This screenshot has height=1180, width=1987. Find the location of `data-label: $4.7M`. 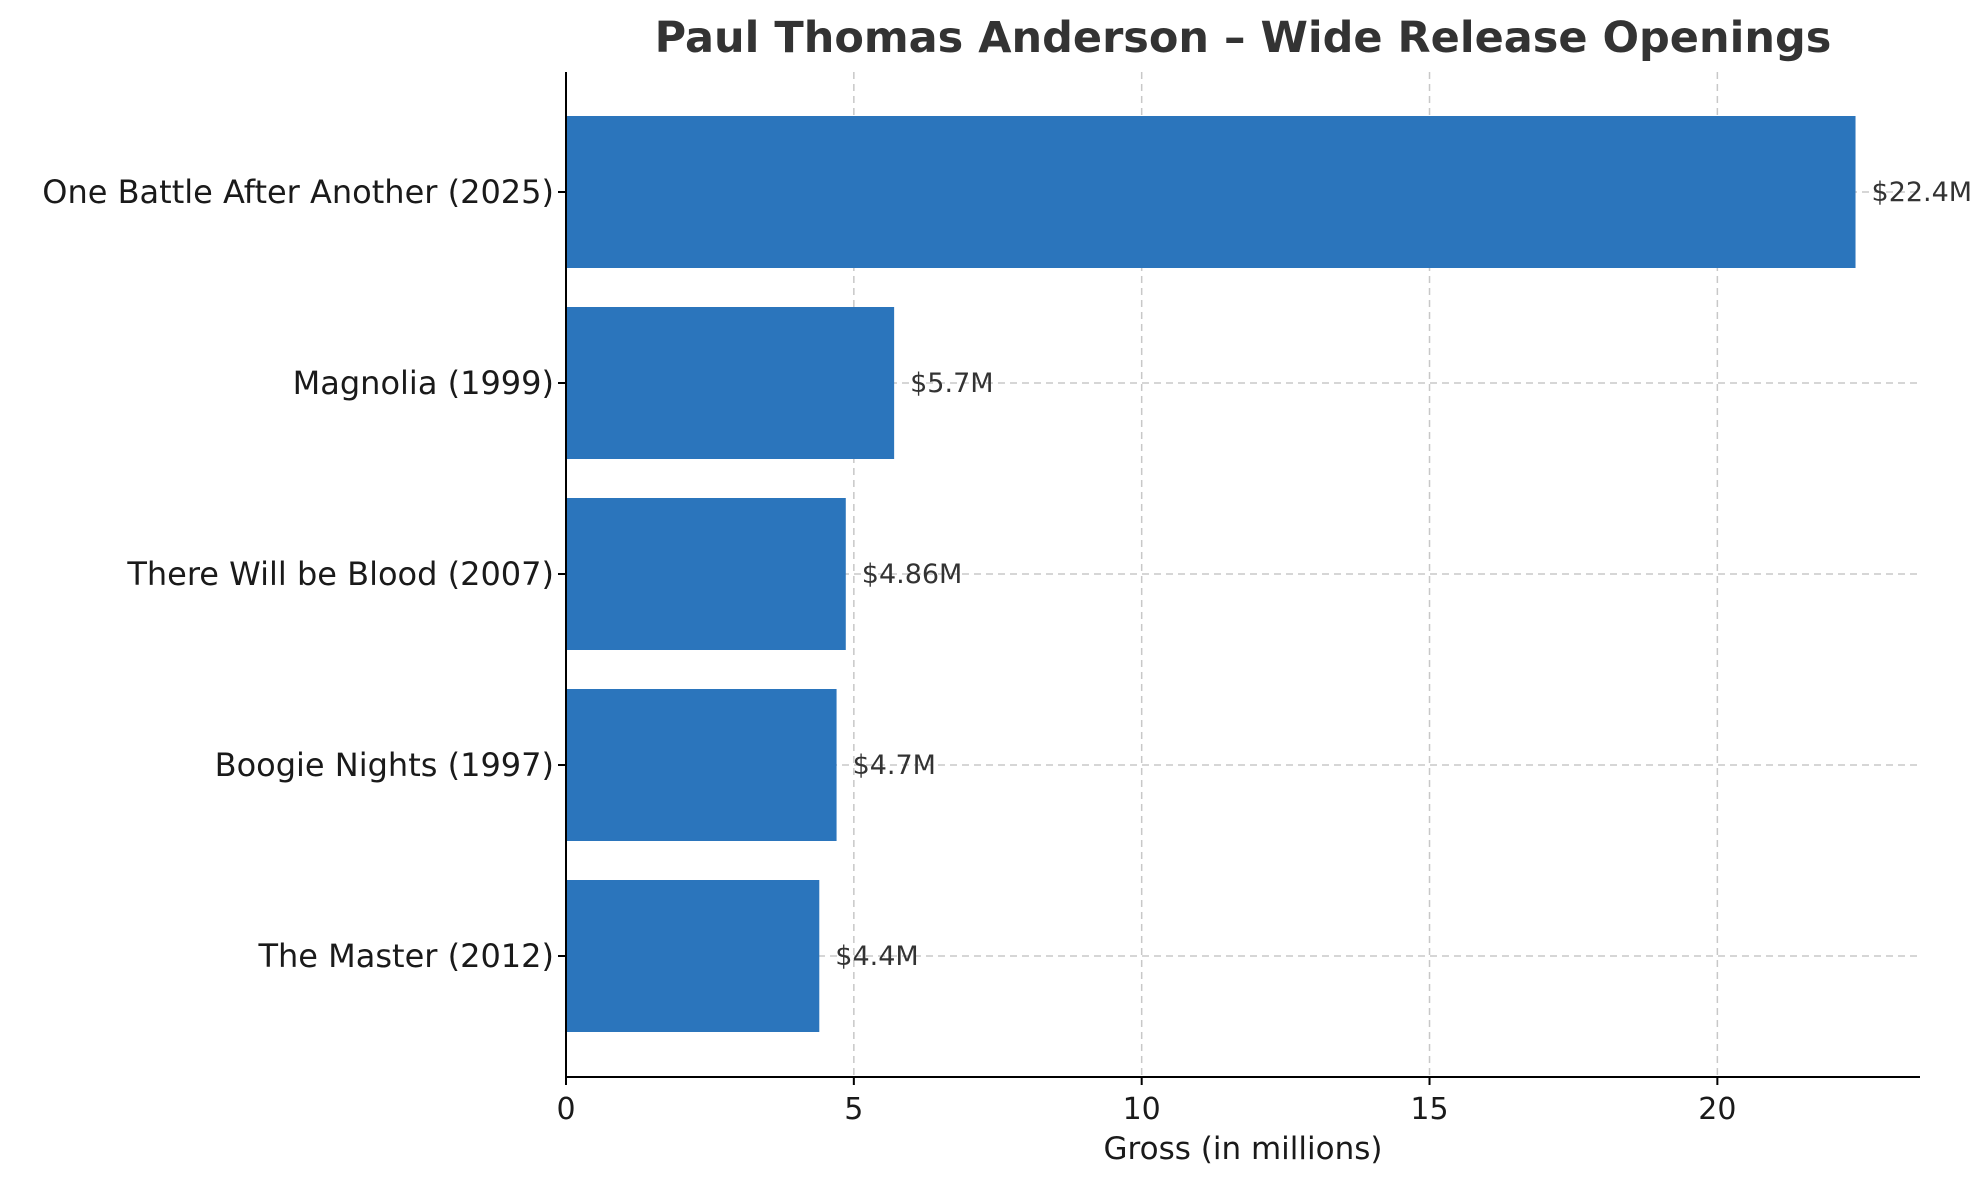

data-label: $4.7M is located at coordinates (894, 765).